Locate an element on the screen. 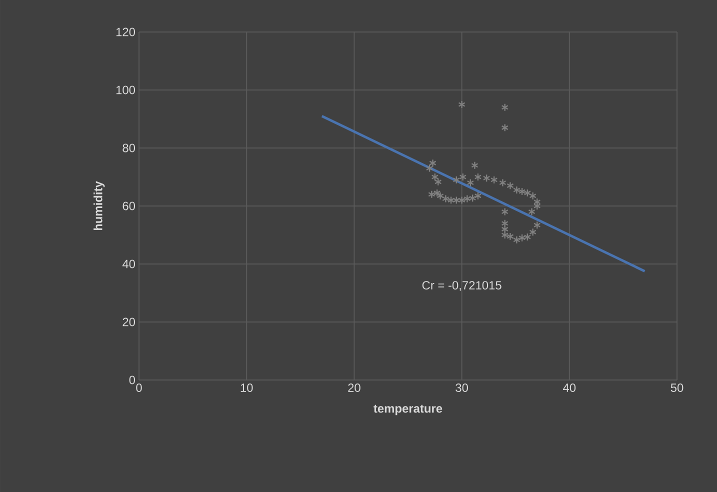  y-tick-label: 120 is located at coordinates (126, 32).